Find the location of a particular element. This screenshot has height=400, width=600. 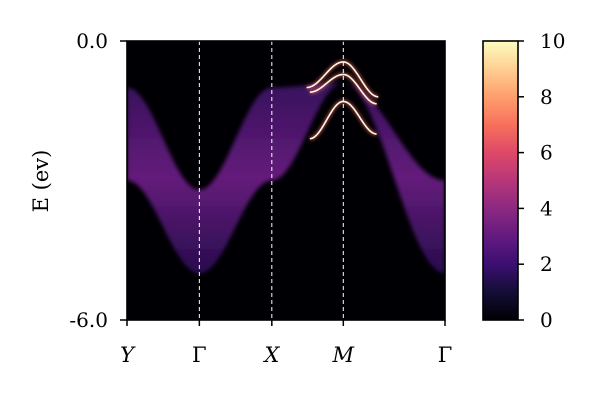

colorbar-tick-label-2: 4 is located at coordinates (546, 208).